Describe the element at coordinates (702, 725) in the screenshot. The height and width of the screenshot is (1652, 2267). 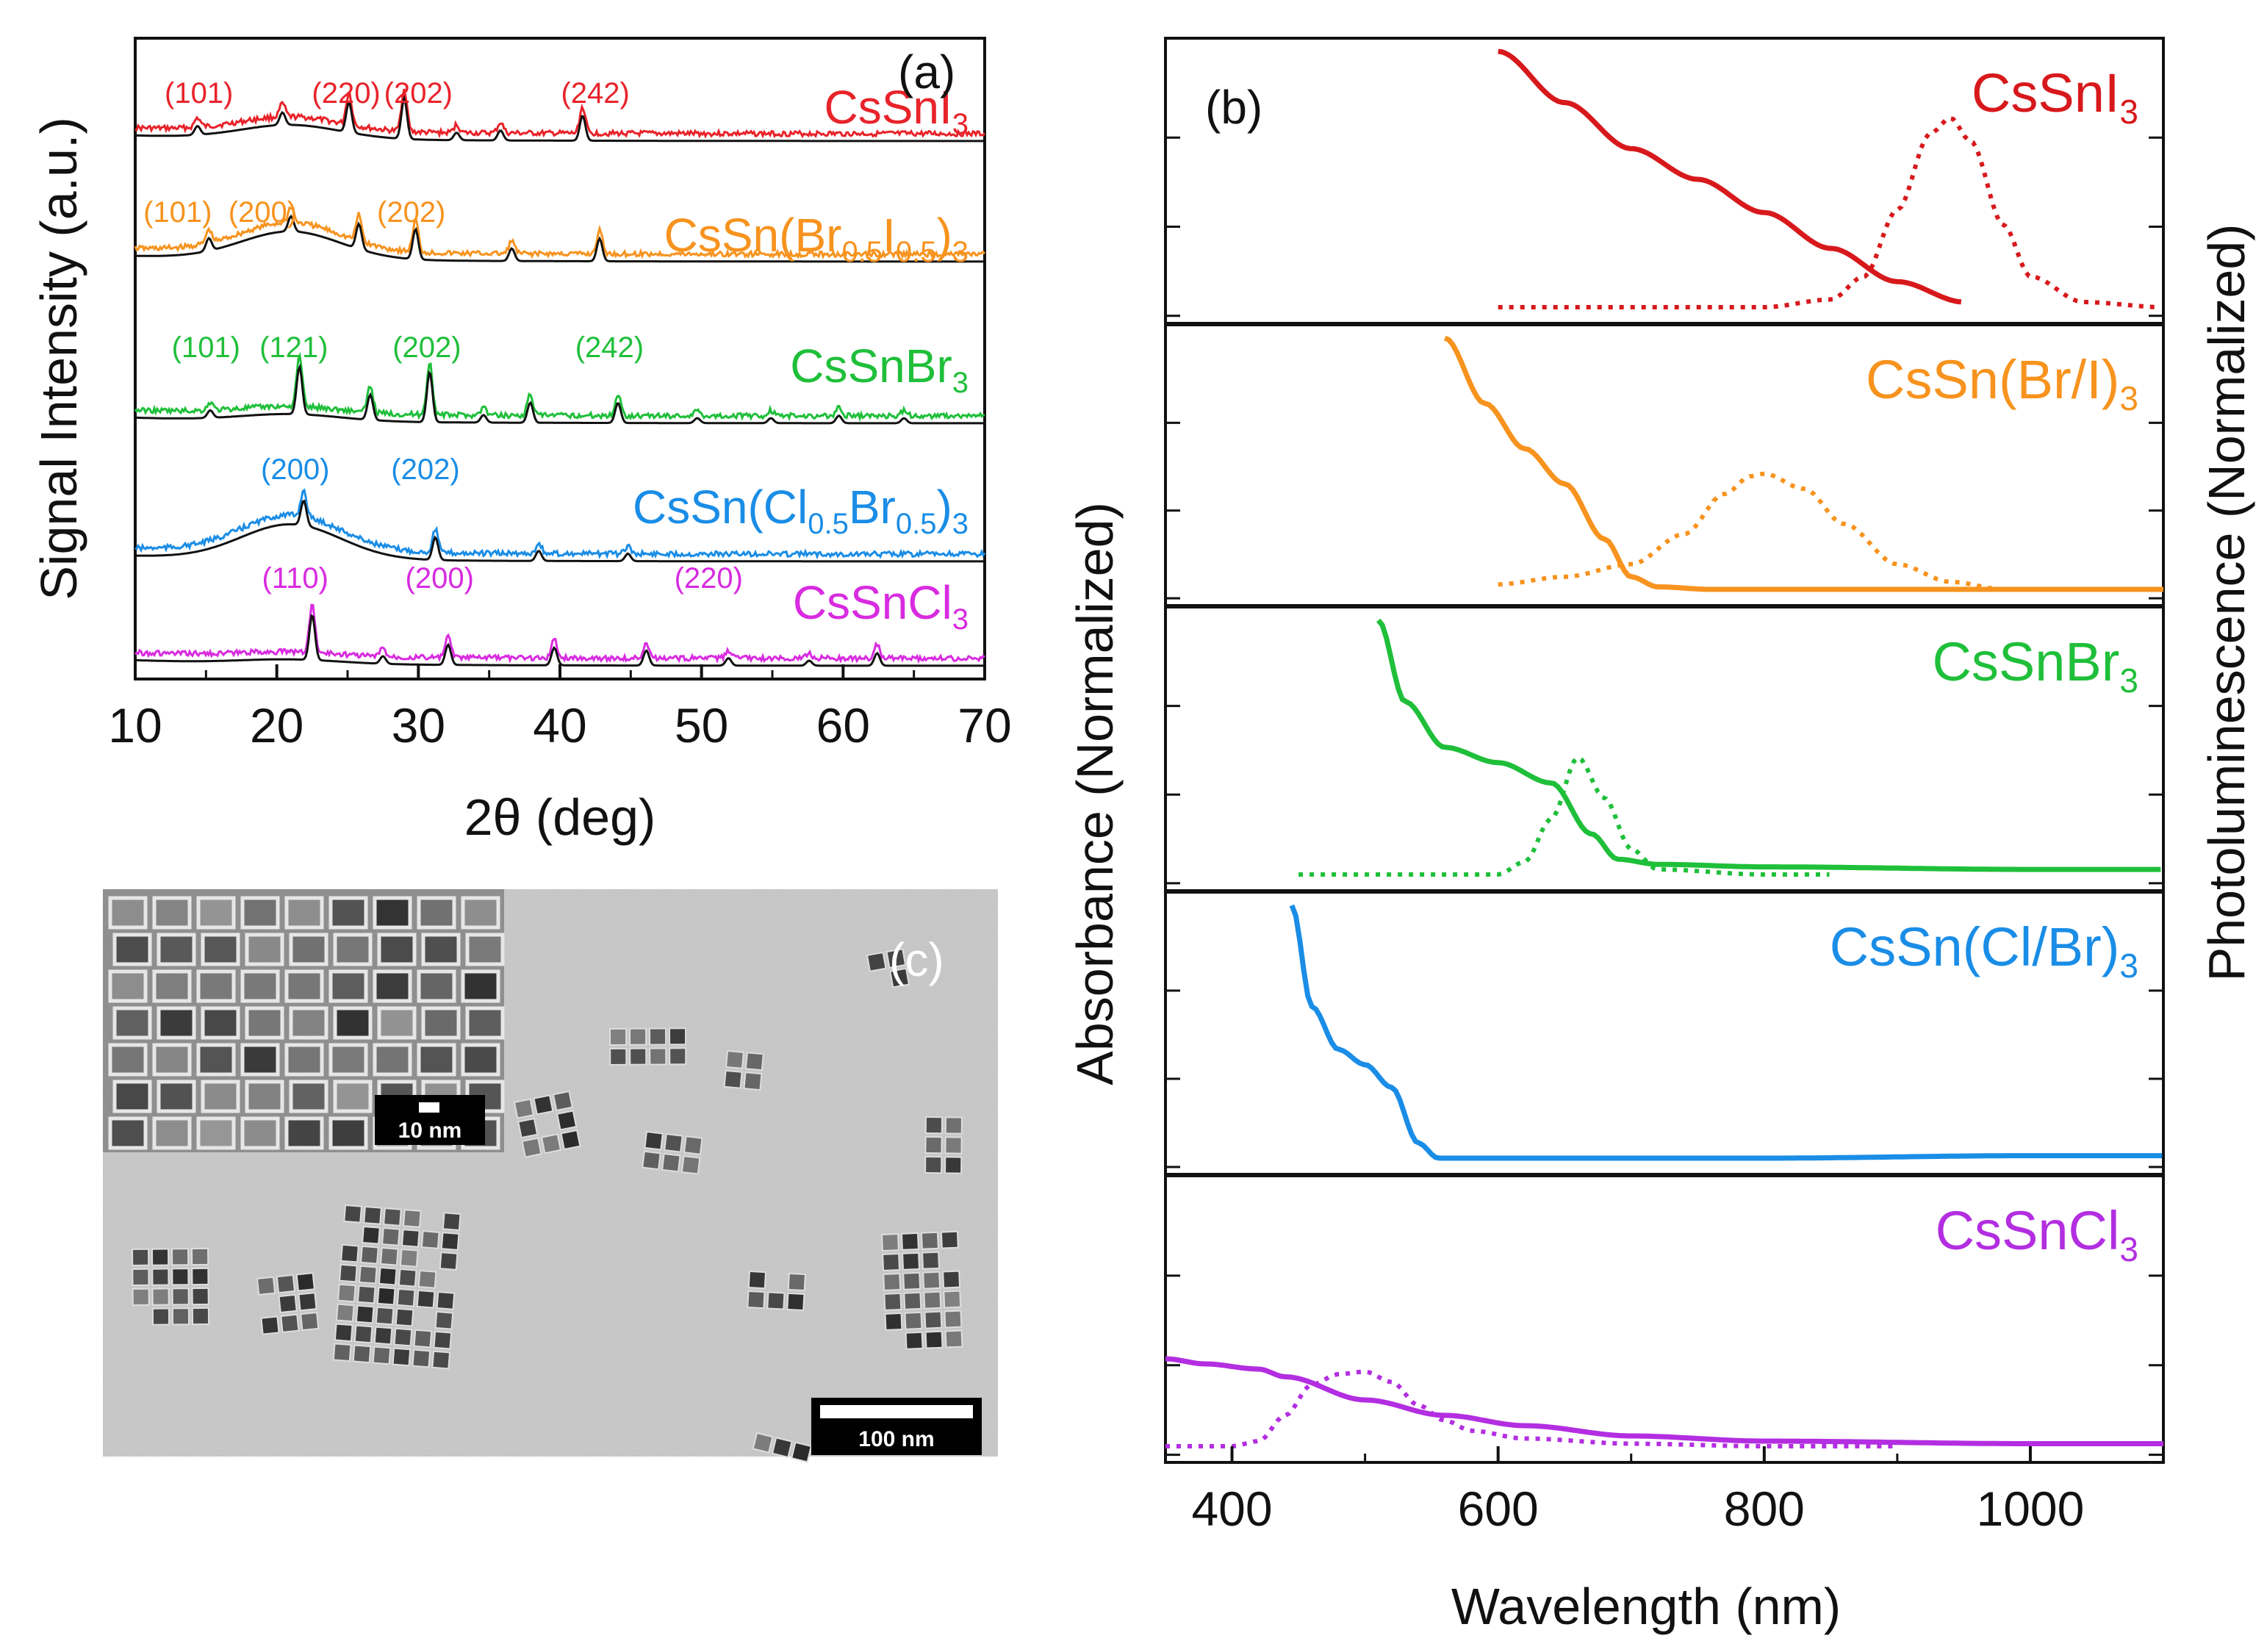
I see `xrd-tick-label: 50` at that location.